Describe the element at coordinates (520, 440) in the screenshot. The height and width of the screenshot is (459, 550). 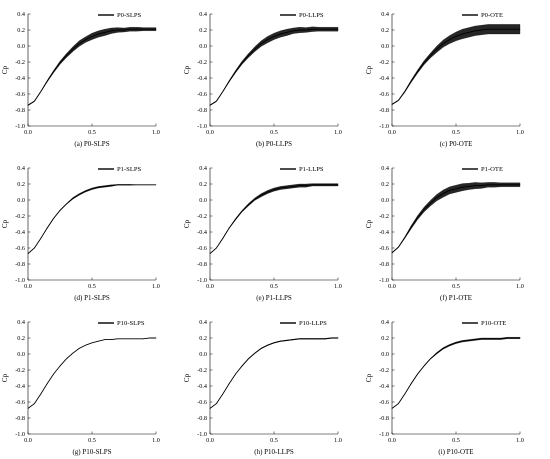
I see `x-tick-label: 1.0` at that location.